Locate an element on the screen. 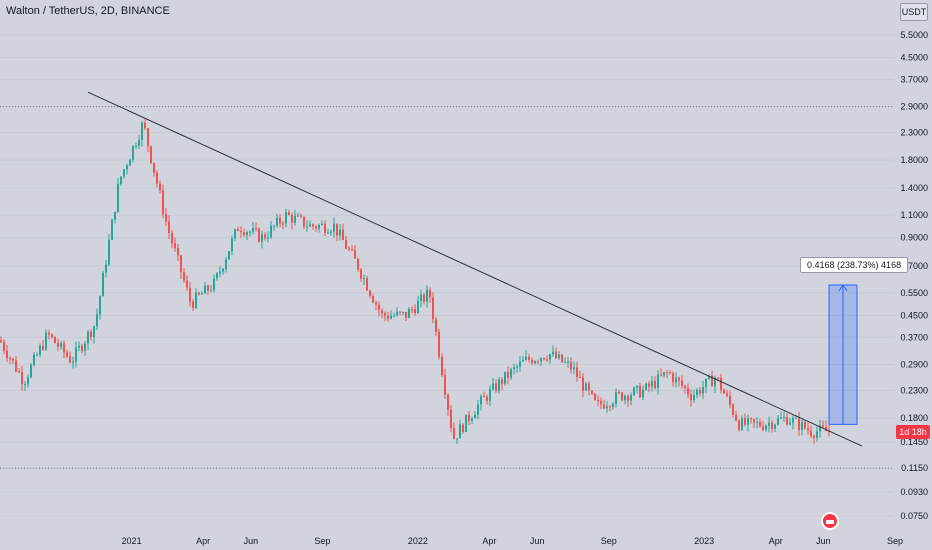 Image resolution: width=932 pixels, height=550 pixels. us-flag-icon is located at coordinates (830, 521).